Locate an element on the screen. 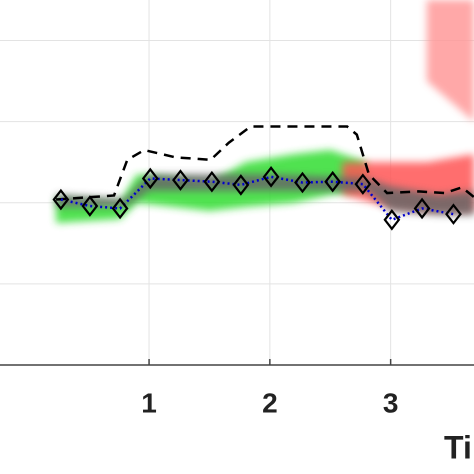 This screenshot has height=474, width=474. x-axis-label: Ti is located at coordinates (458, 447).